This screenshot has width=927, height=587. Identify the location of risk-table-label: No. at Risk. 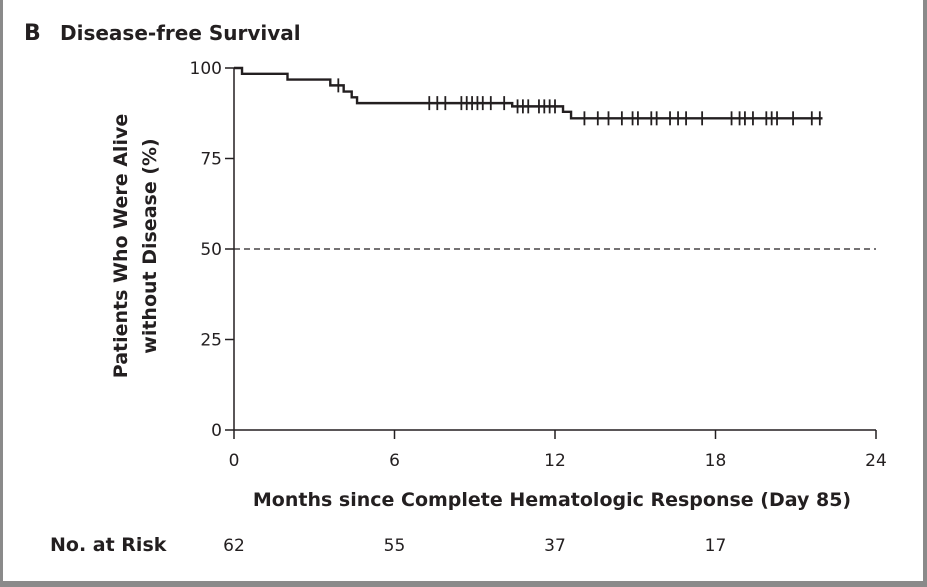
(108, 545).